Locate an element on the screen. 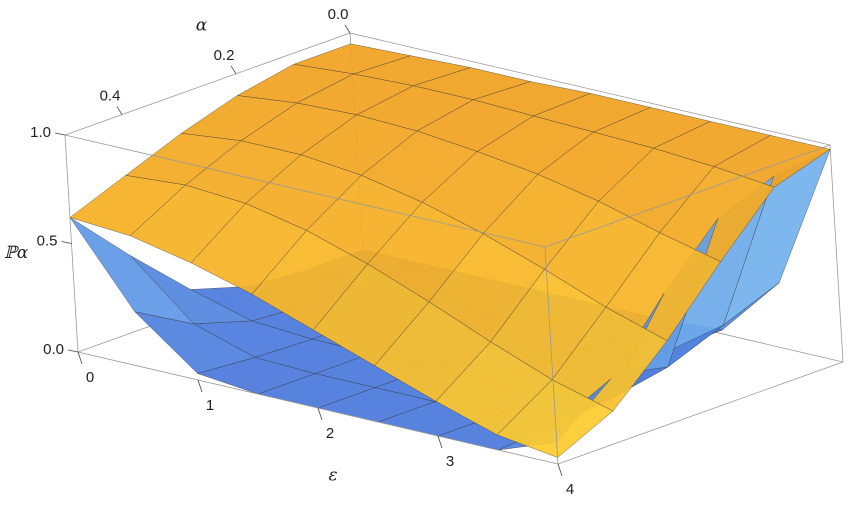 Image resolution: width=850 pixels, height=516 pixels. y-tick-label: 0.0 is located at coordinates (338, 14).